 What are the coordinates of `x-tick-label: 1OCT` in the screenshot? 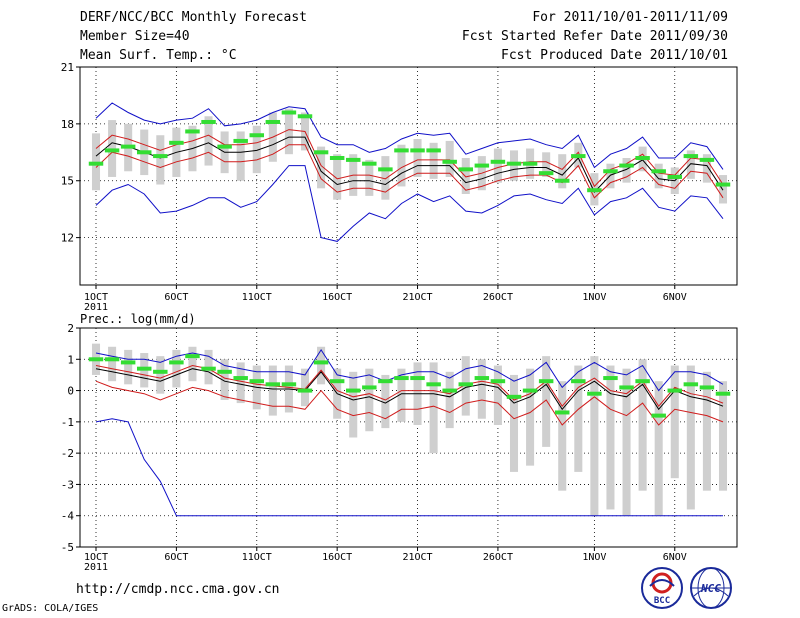 It's located at (96, 557).